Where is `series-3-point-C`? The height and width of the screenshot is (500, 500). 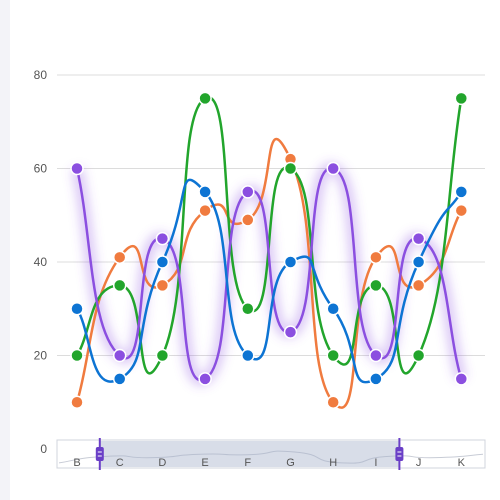
series-3-point-C is located at coordinates (119, 355).